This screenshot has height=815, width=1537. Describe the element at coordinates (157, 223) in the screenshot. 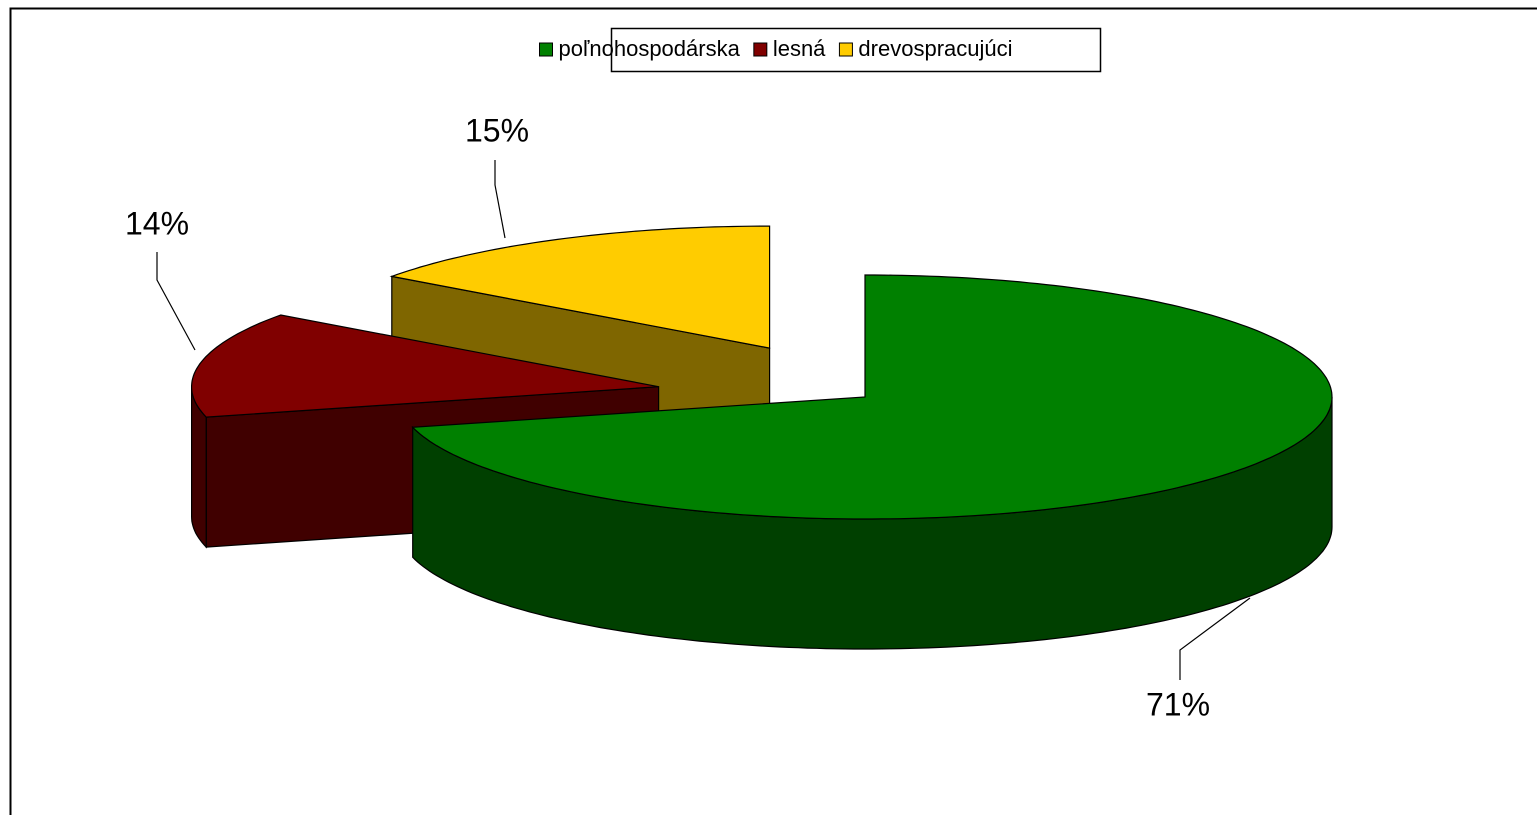

I see `data-label: 14%` at that location.